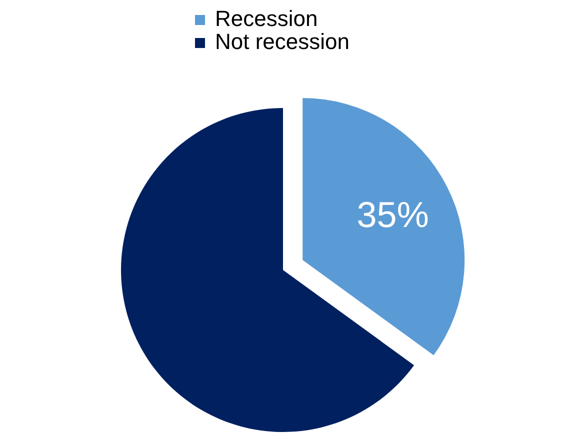 The image size is (563, 438). Describe the element at coordinates (282, 41) in the screenshot. I see `legend-label: Not recession` at that location.